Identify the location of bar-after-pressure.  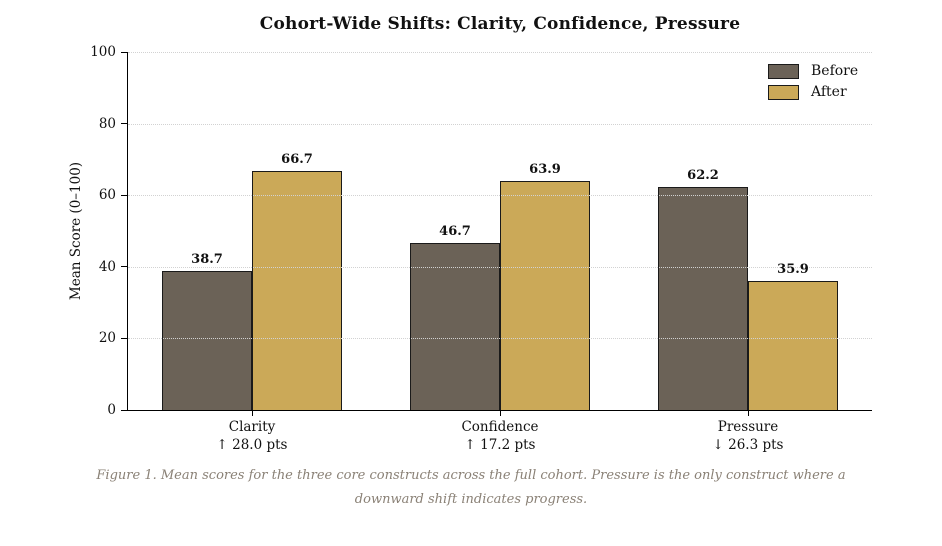
(793, 345).